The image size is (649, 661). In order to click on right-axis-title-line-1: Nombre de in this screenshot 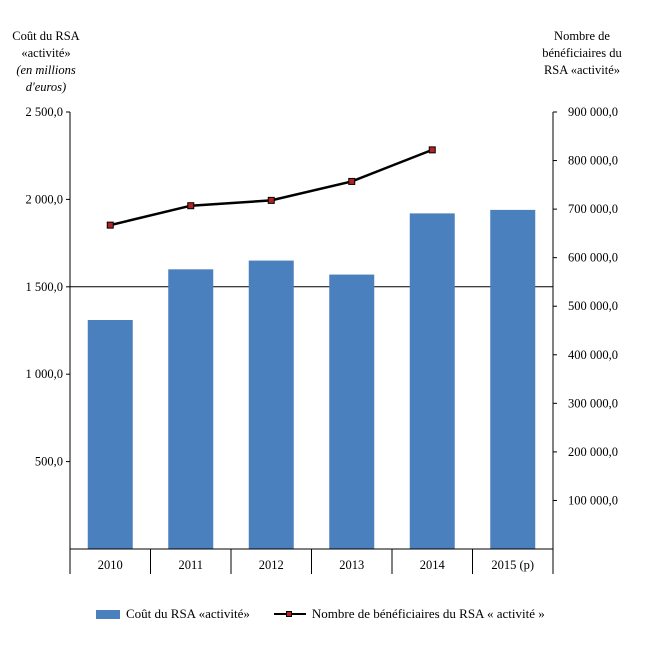, I will do `click(582, 36)`.